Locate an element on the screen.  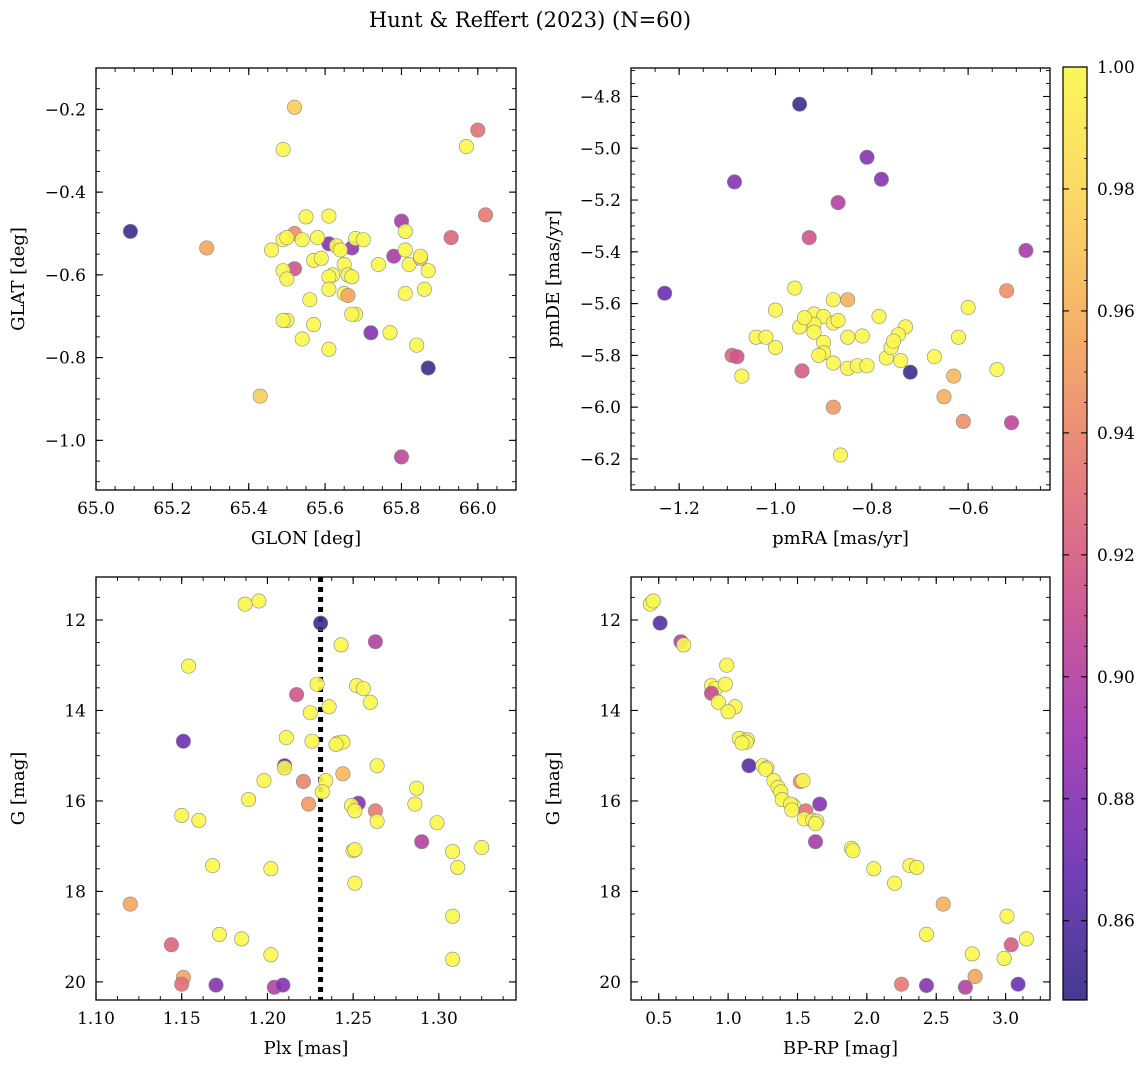
x-tick-label: 1.0 is located at coordinates (728, 1019).